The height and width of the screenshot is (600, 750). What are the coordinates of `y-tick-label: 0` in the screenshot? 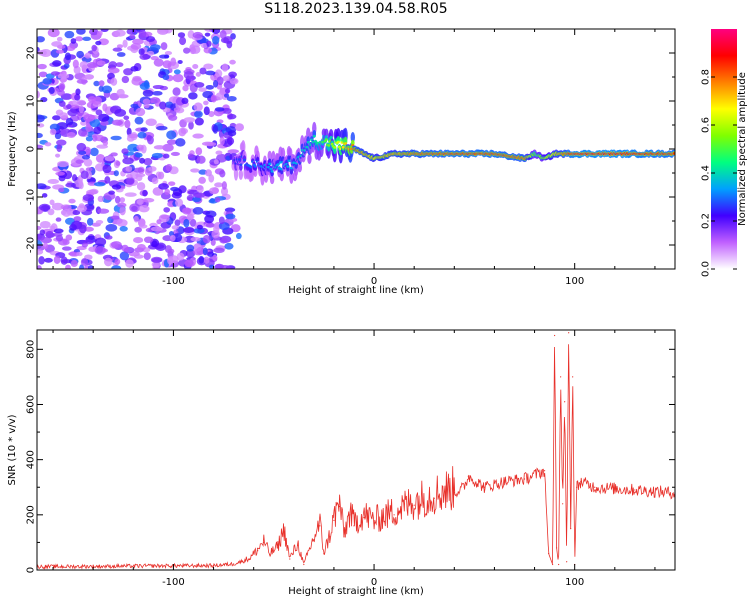 It's located at (31, 570).